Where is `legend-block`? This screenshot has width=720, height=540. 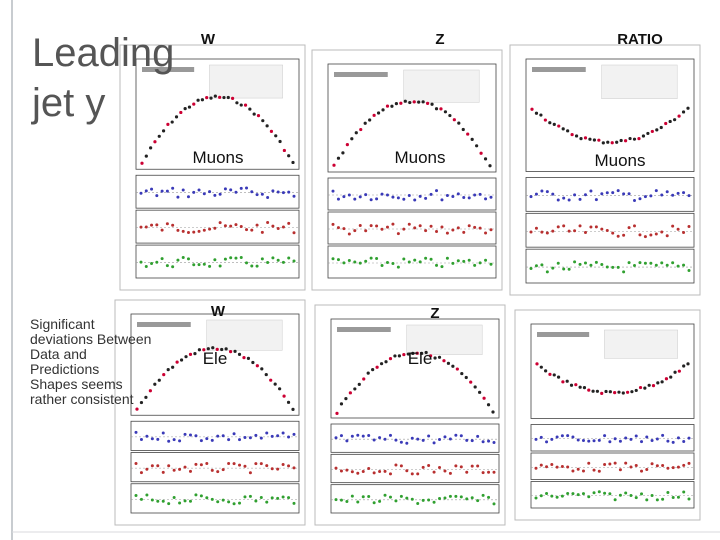
legend-block is located at coordinates (246, 81).